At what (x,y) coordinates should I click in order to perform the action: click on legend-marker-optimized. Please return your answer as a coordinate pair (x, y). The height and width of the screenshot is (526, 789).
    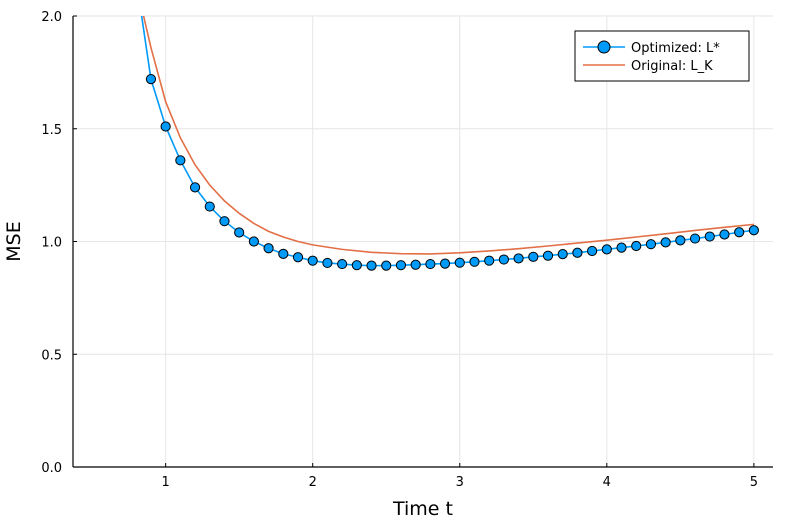
    Looking at the image, I should click on (604, 47).